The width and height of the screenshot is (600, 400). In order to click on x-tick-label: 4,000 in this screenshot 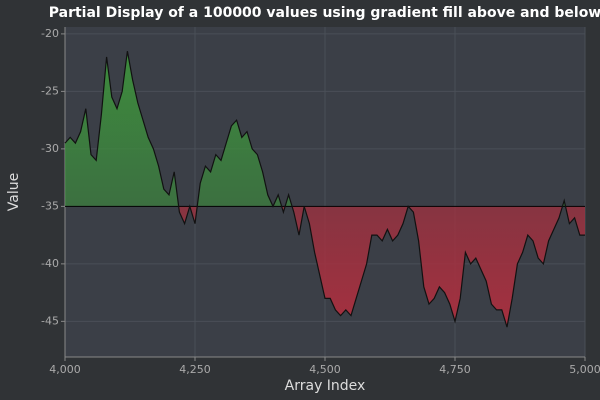, I will do `click(65, 369)`.